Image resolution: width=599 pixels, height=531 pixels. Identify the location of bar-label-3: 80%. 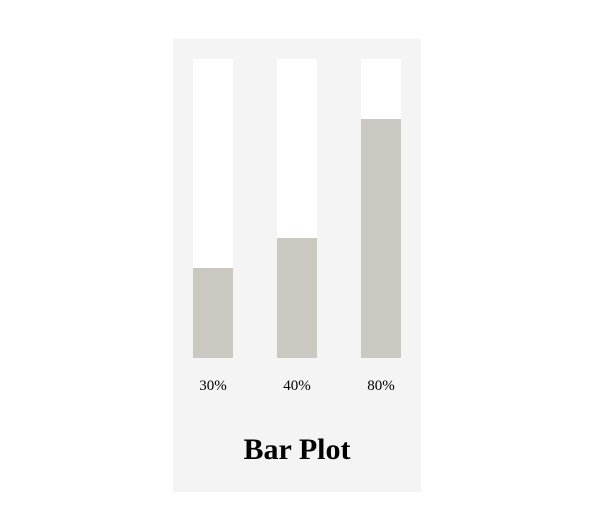
(381, 386).